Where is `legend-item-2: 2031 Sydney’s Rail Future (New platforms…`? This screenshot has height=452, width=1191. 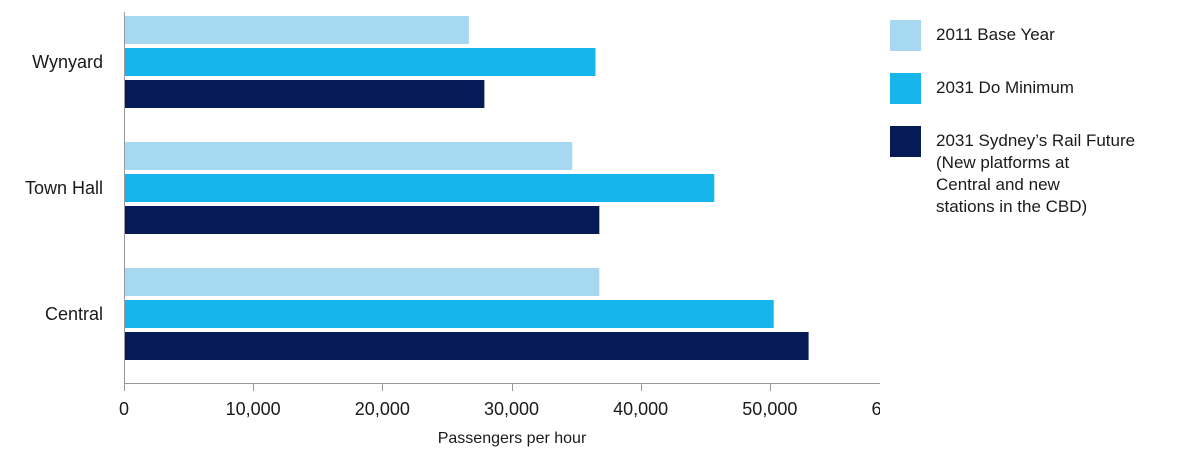
legend-item-2: 2031 Sydney’s Rail Future (New platforms… is located at coordinates (1040, 172).